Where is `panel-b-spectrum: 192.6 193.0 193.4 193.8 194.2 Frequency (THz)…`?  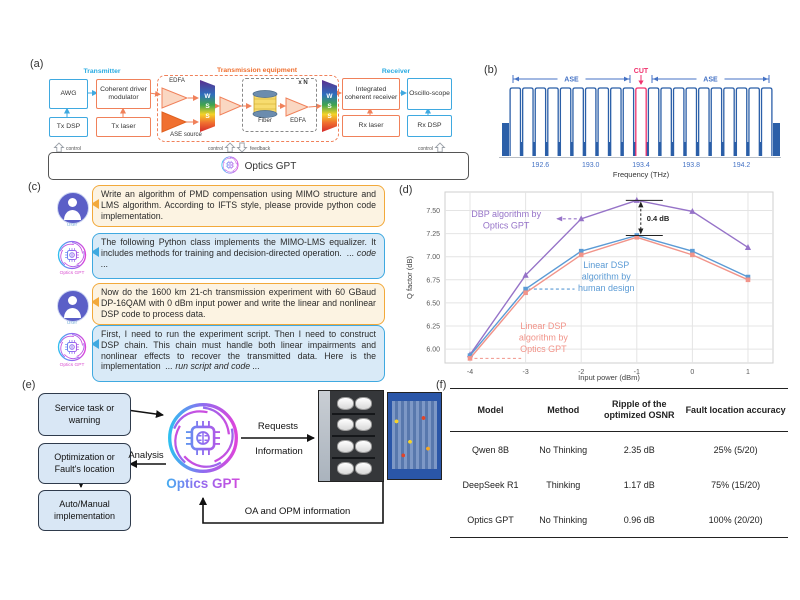
panel-b-spectrum: 192.6 193.0 193.4 193.8 194.2 Frequency (THz)… is located at coordinates (633, 126).